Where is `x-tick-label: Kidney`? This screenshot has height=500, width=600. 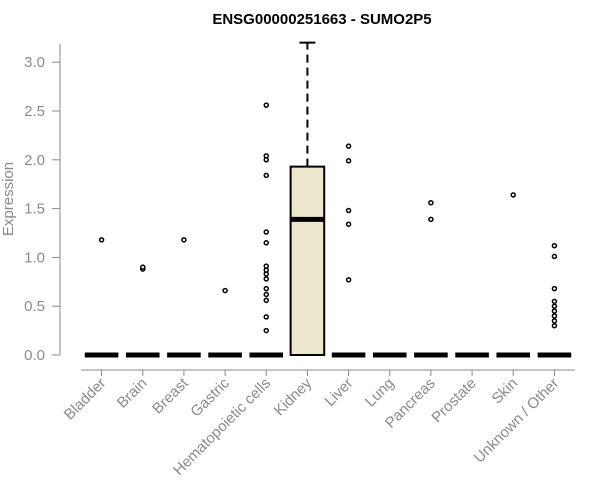 x-tick-label: Kidney is located at coordinates (293, 396).